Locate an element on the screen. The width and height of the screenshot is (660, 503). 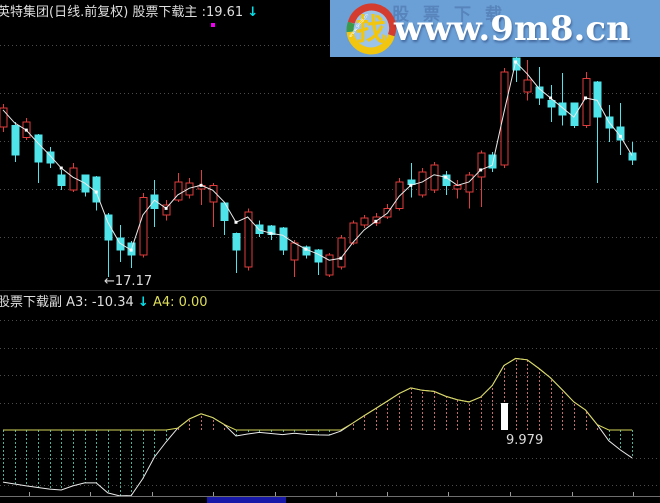
logo-glyph: 找 is located at coordinates (371, 30).